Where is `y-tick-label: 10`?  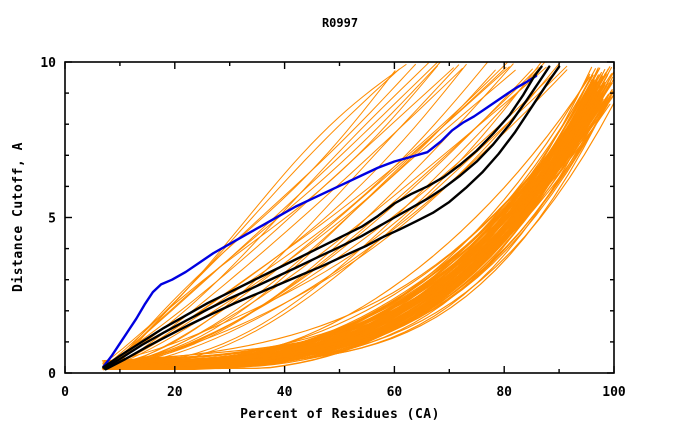 y-tick-label: 10 is located at coordinates (48, 63).